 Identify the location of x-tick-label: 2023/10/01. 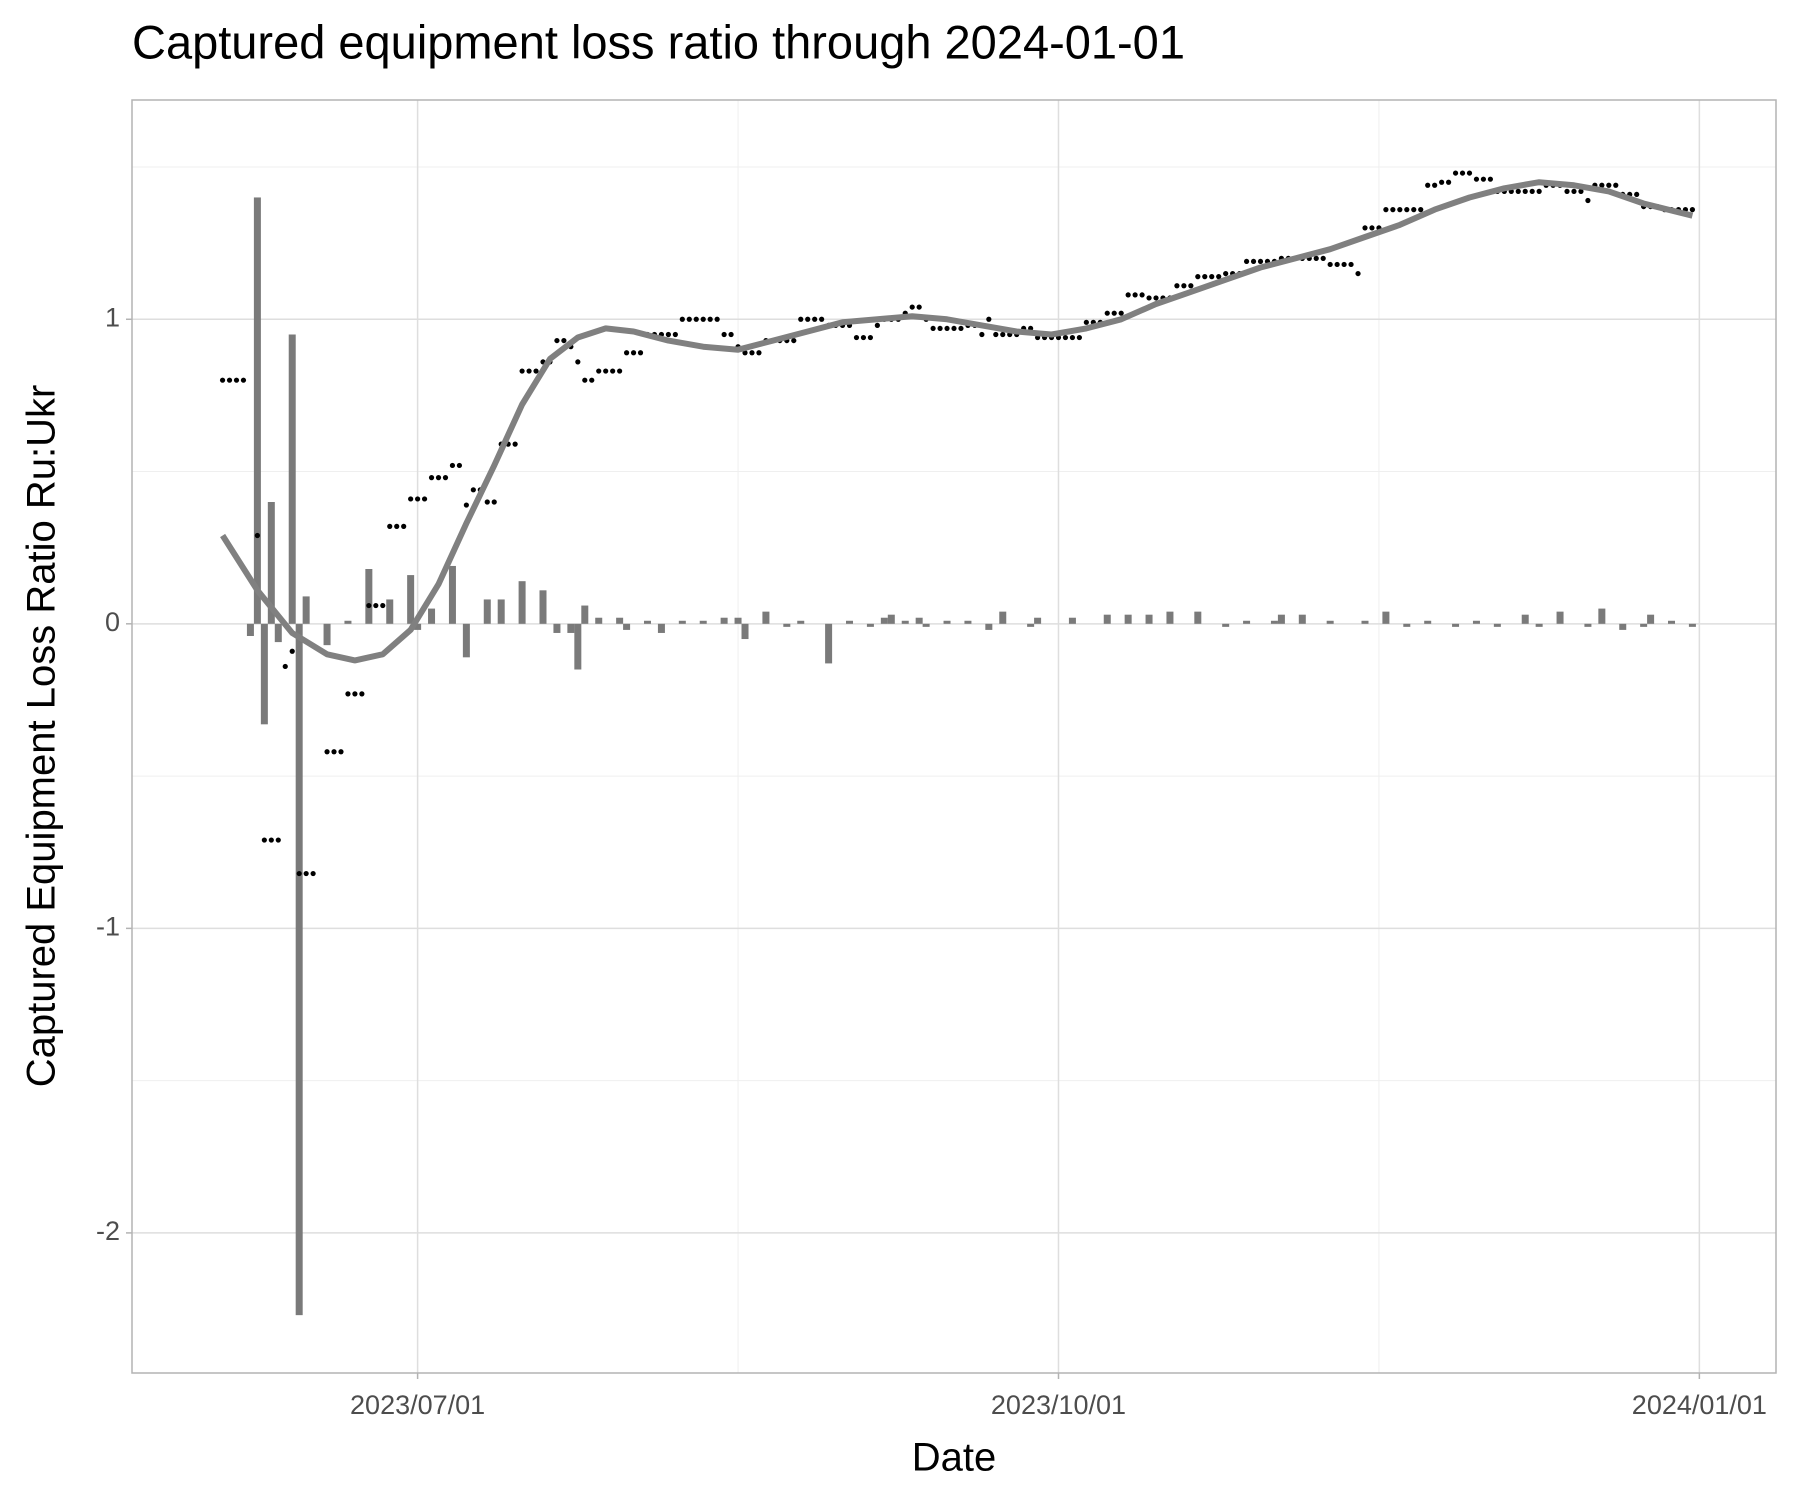
(1058, 1405).